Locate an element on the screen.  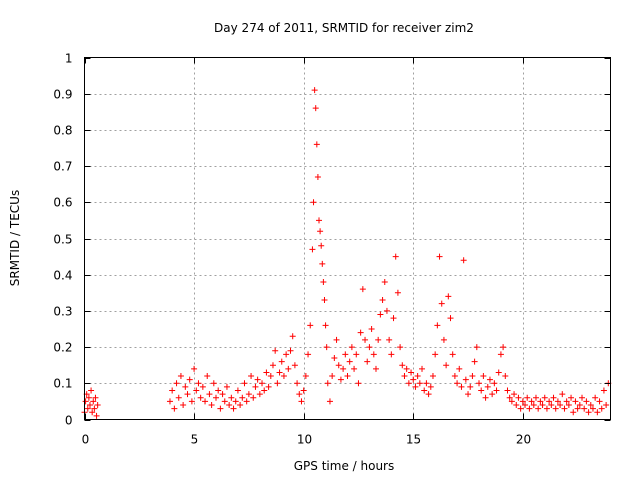
x-tick-label: 15 is located at coordinates (413, 440).